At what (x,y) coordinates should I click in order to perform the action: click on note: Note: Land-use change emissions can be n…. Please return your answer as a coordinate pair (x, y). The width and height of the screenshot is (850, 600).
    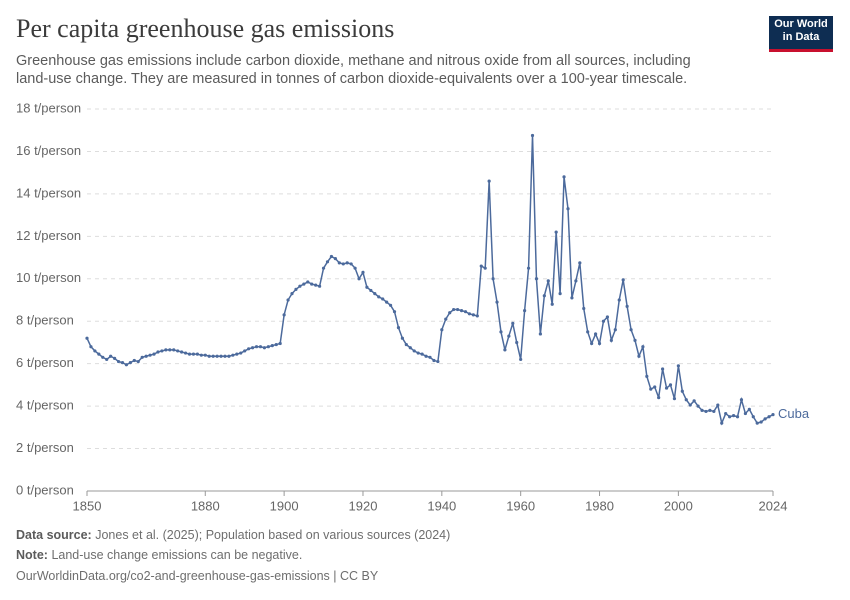
    Looking at the image, I should click on (159, 555).